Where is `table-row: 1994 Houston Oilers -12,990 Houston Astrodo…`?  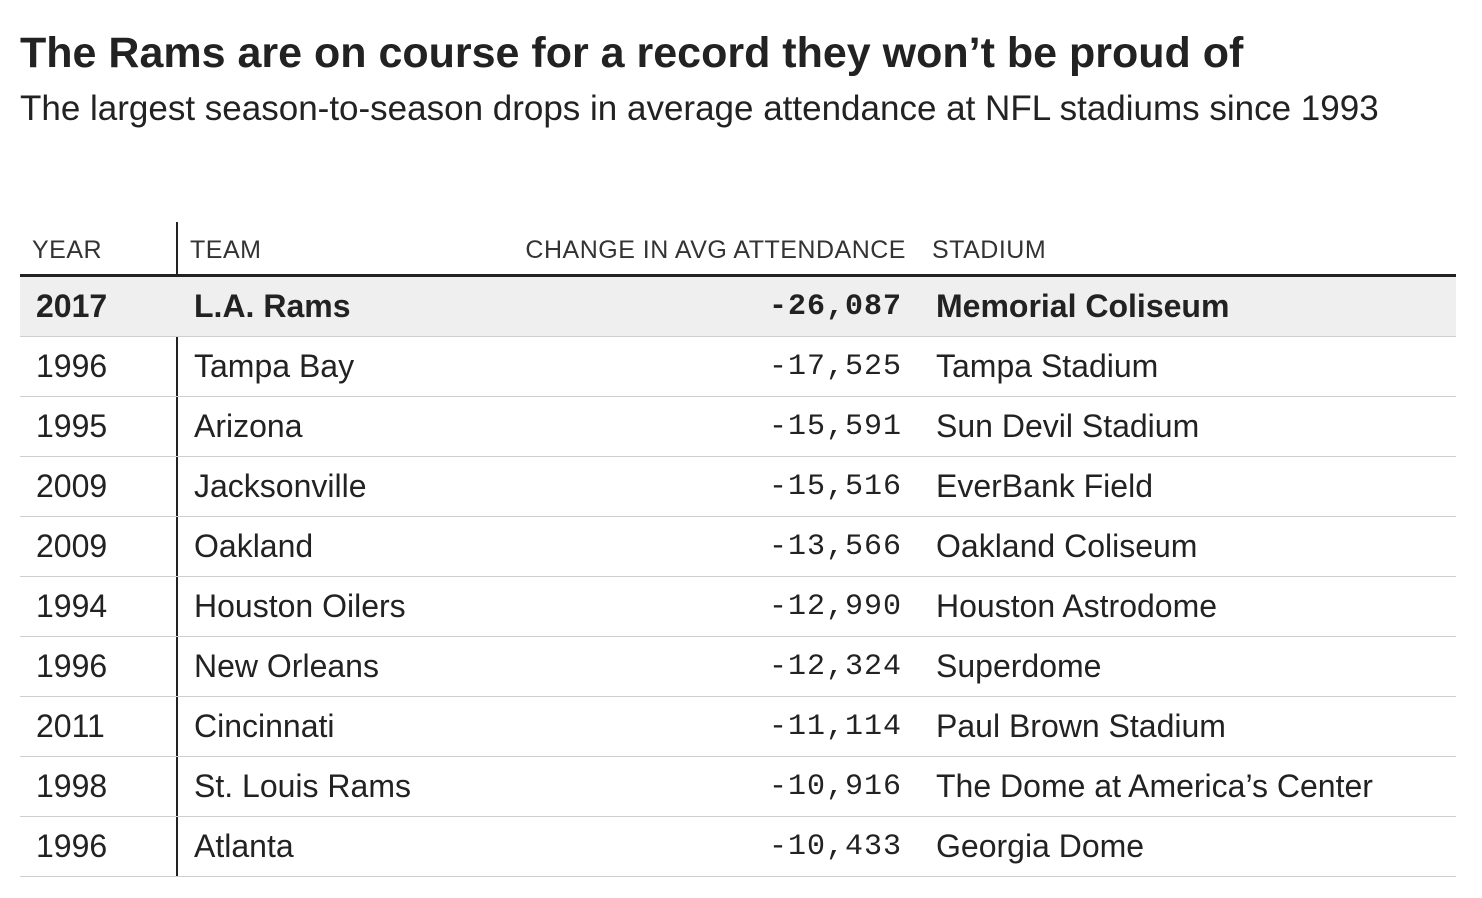 table-row: 1994 Houston Oilers -12,990 Houston Astrodo… is located at coordinates (738, 607).